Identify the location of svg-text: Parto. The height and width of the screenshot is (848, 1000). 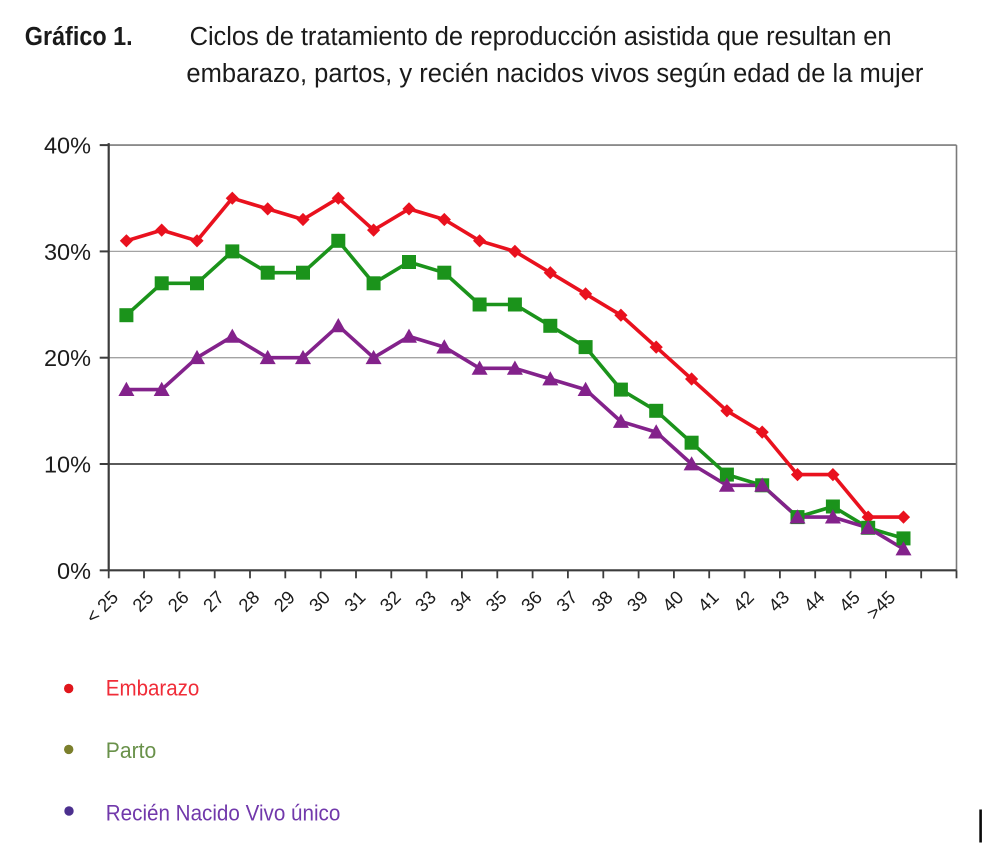
(131, 750).